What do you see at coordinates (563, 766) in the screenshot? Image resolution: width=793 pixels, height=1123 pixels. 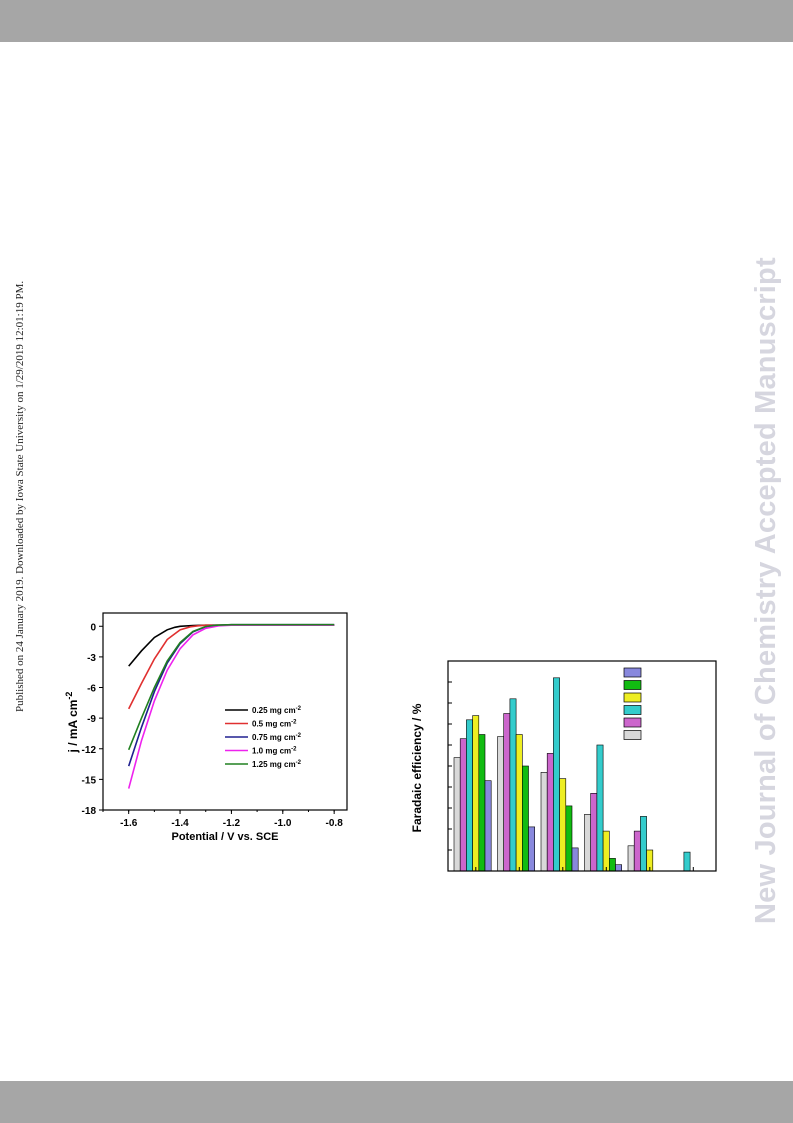 I see `faradaic-efficiency-chart: Faradaic efficiency / %` at bounding box center [563, 766].